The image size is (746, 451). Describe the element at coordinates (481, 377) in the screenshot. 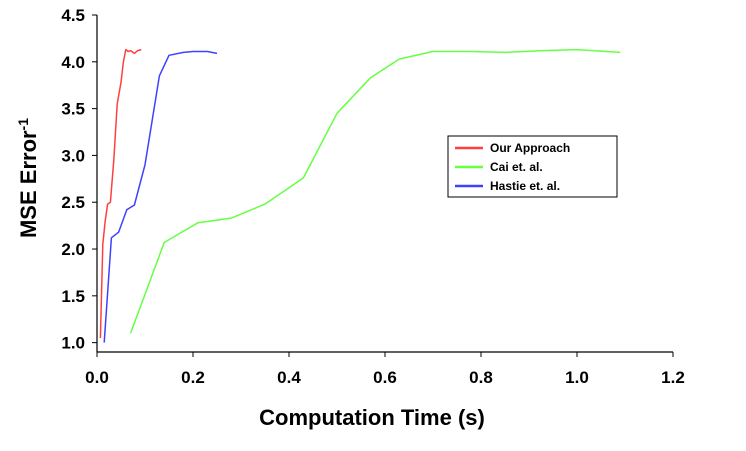

I see `x-tick-label: 0.8` at that location.